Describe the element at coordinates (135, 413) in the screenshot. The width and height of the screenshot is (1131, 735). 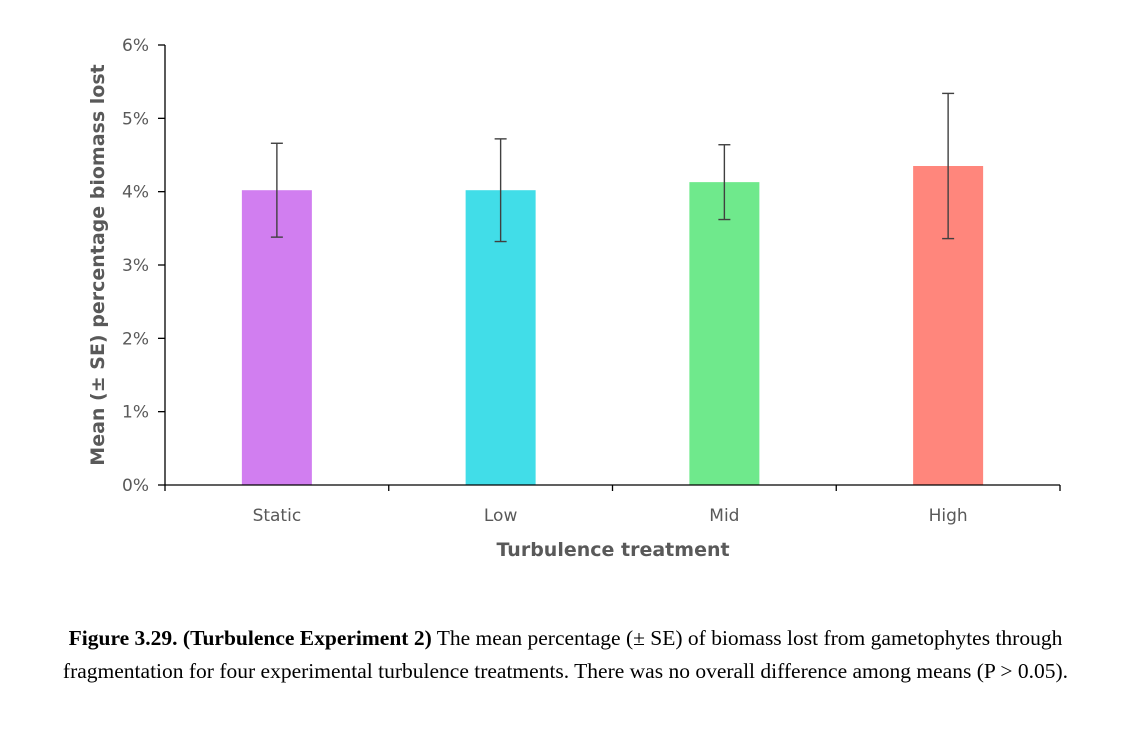
I see `y-tick-label: 1%` at that location.